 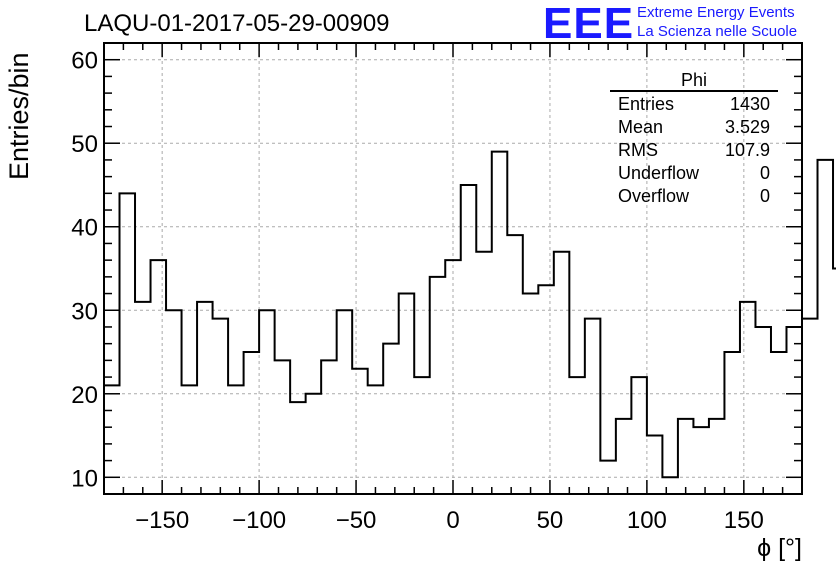 I want to click on stats-value: 1430, so click(x=749, y=104).